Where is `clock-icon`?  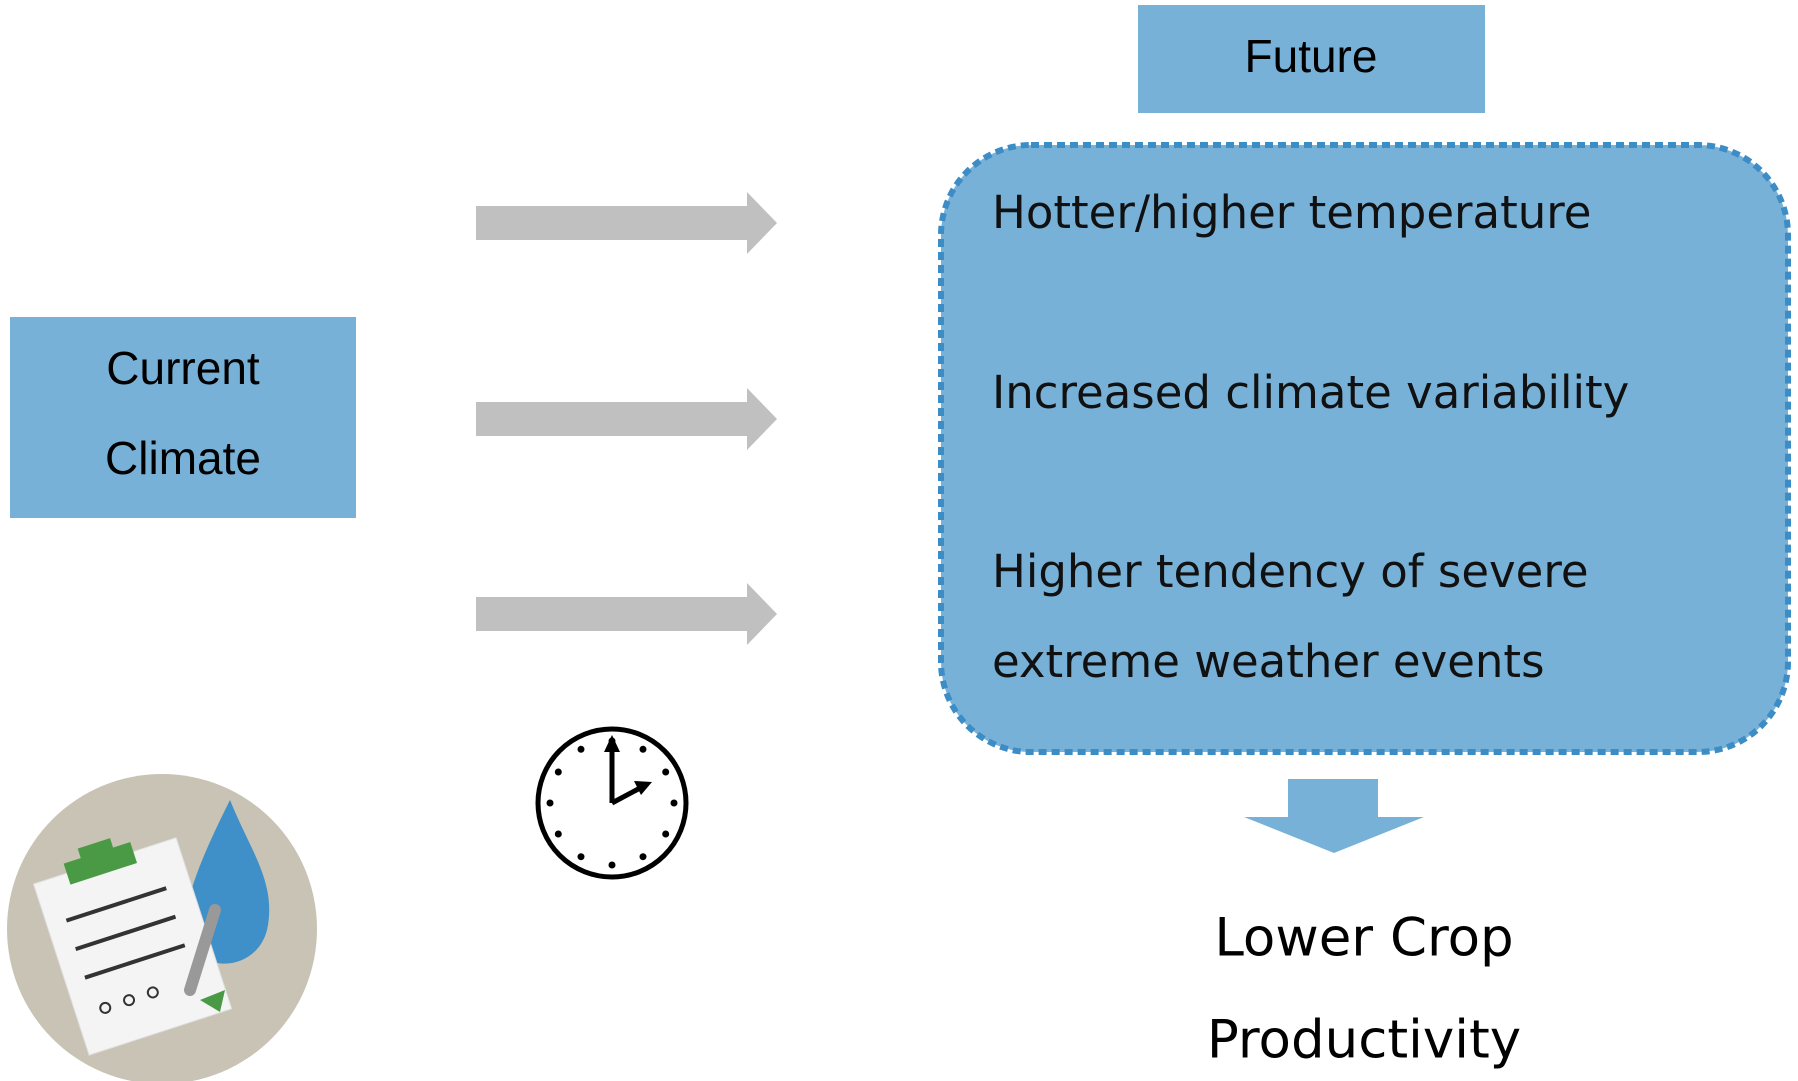
clock-icon is located at coordinates (612, 803).